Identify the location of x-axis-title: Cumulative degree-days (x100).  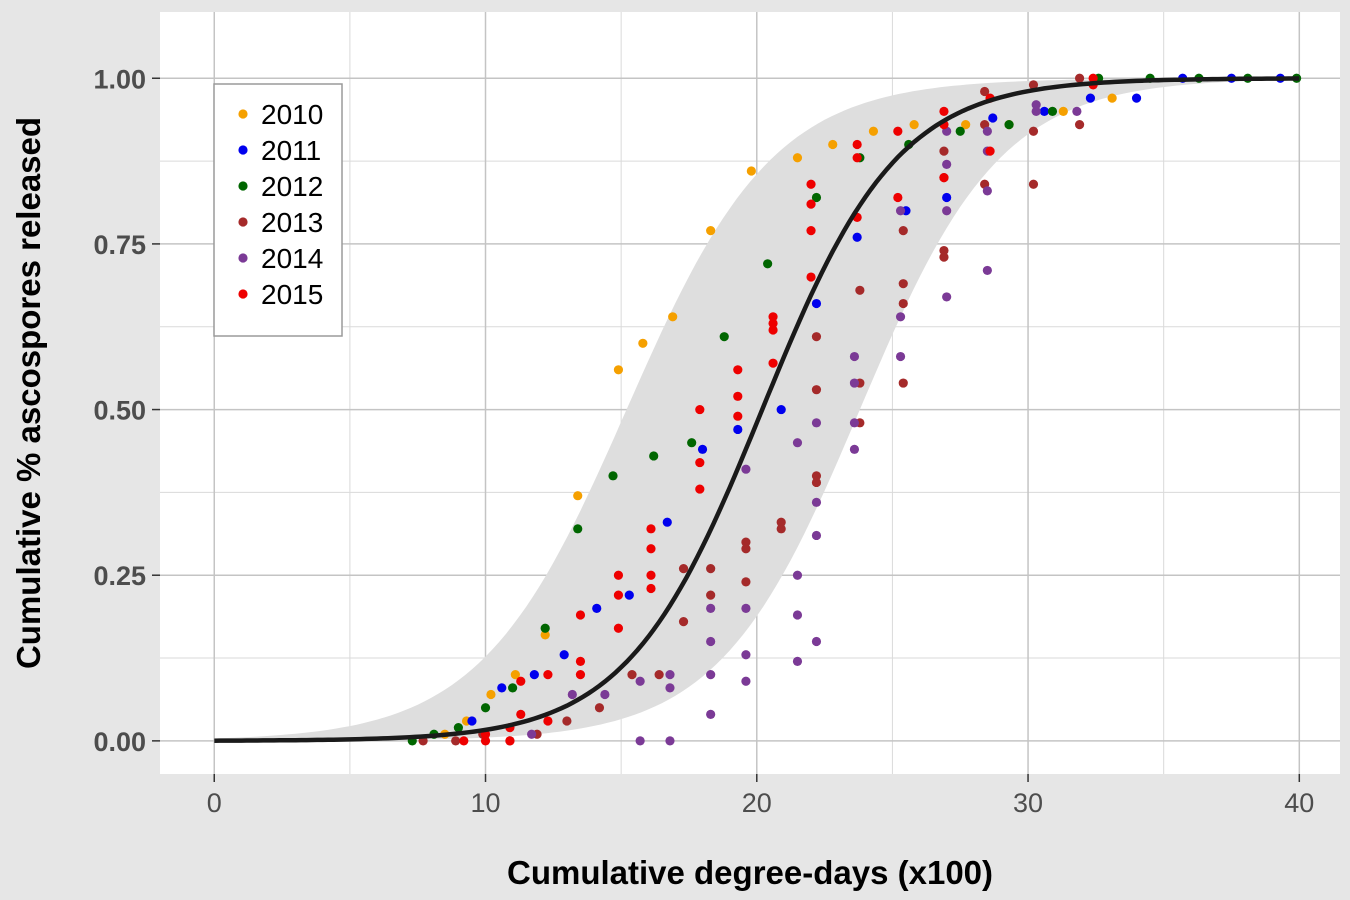
(750, 872).